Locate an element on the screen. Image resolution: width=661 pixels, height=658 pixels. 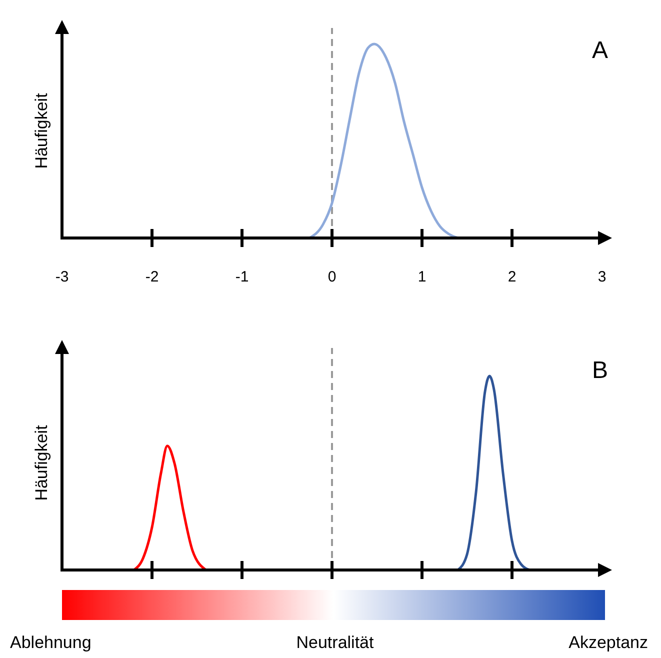
x-tick-label: -1 is located at coordinates (242, 277).